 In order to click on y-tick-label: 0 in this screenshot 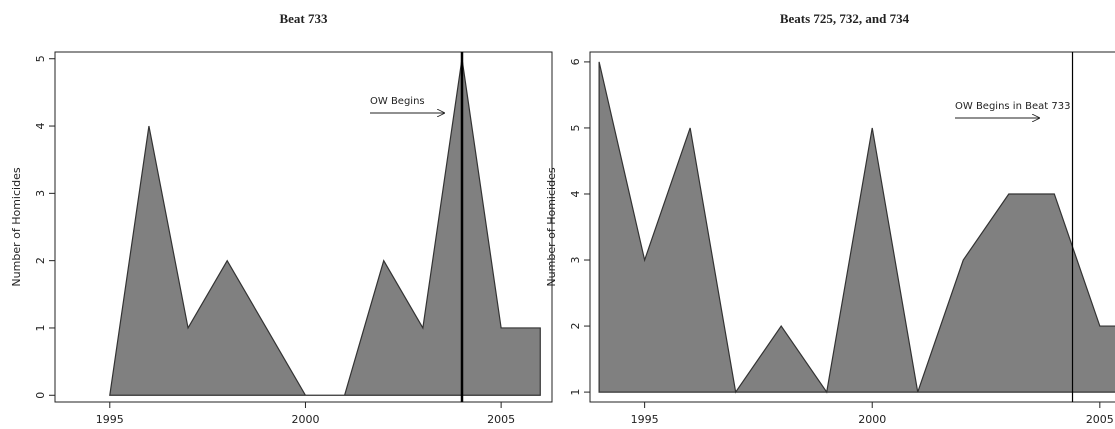, I will do `click(40, 395)`.